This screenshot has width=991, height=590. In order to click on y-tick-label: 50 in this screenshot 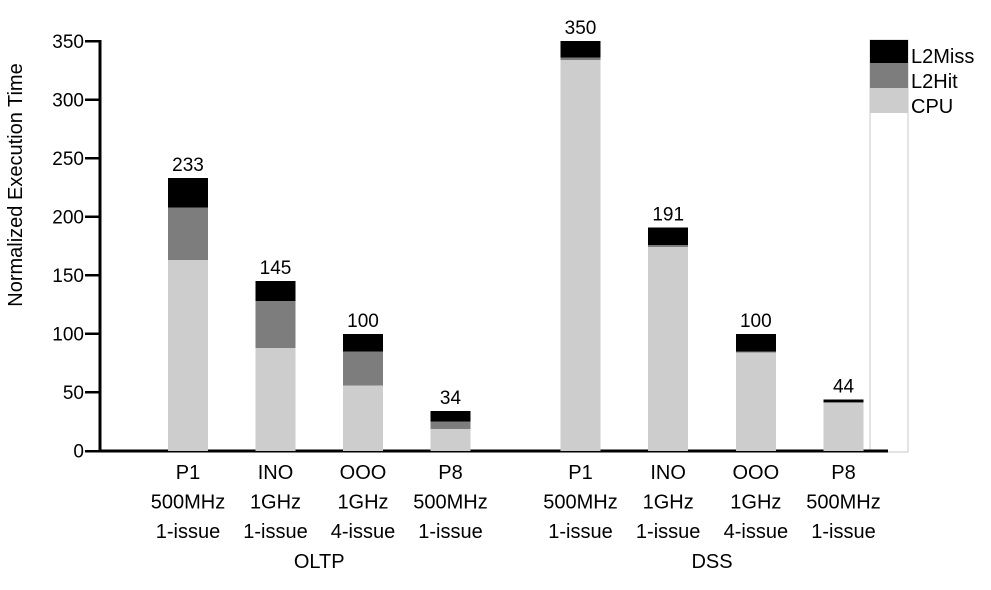, I will do `click(73, 393)`.